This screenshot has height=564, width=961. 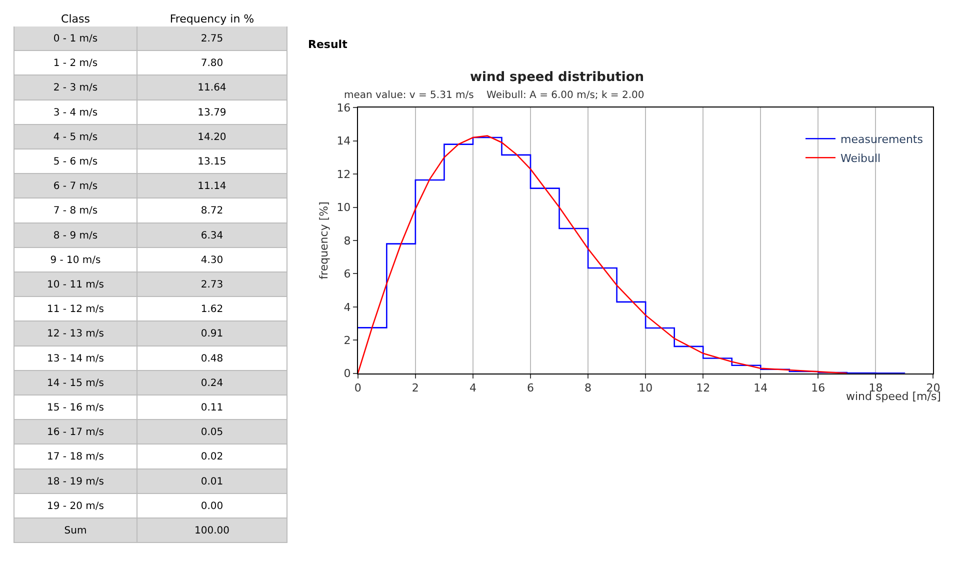 What do you see at coordinates (212, 162) in the screenshot?
I see `text: 13.15` at bounding box center [212, 162].